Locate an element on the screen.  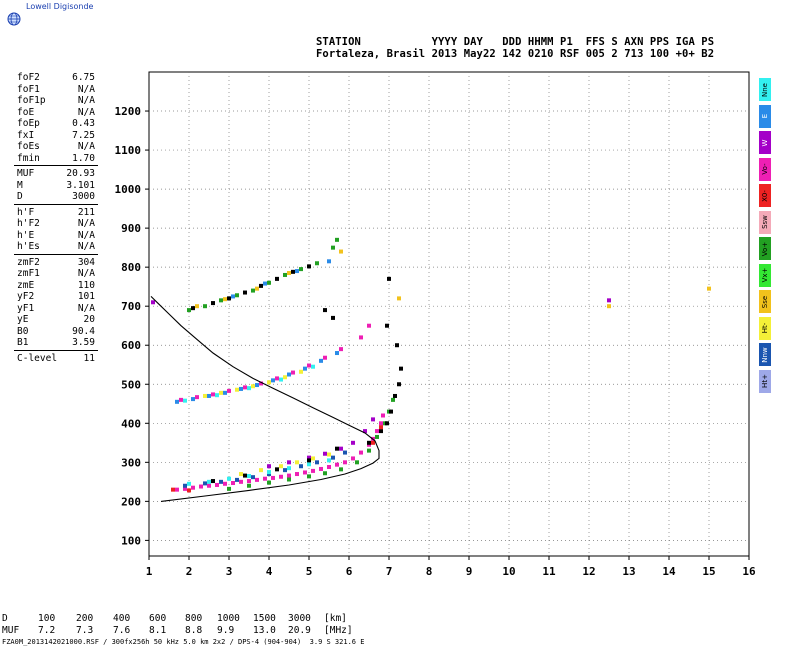
param-row: h'Es N/A is located at coordinates (49, 247).